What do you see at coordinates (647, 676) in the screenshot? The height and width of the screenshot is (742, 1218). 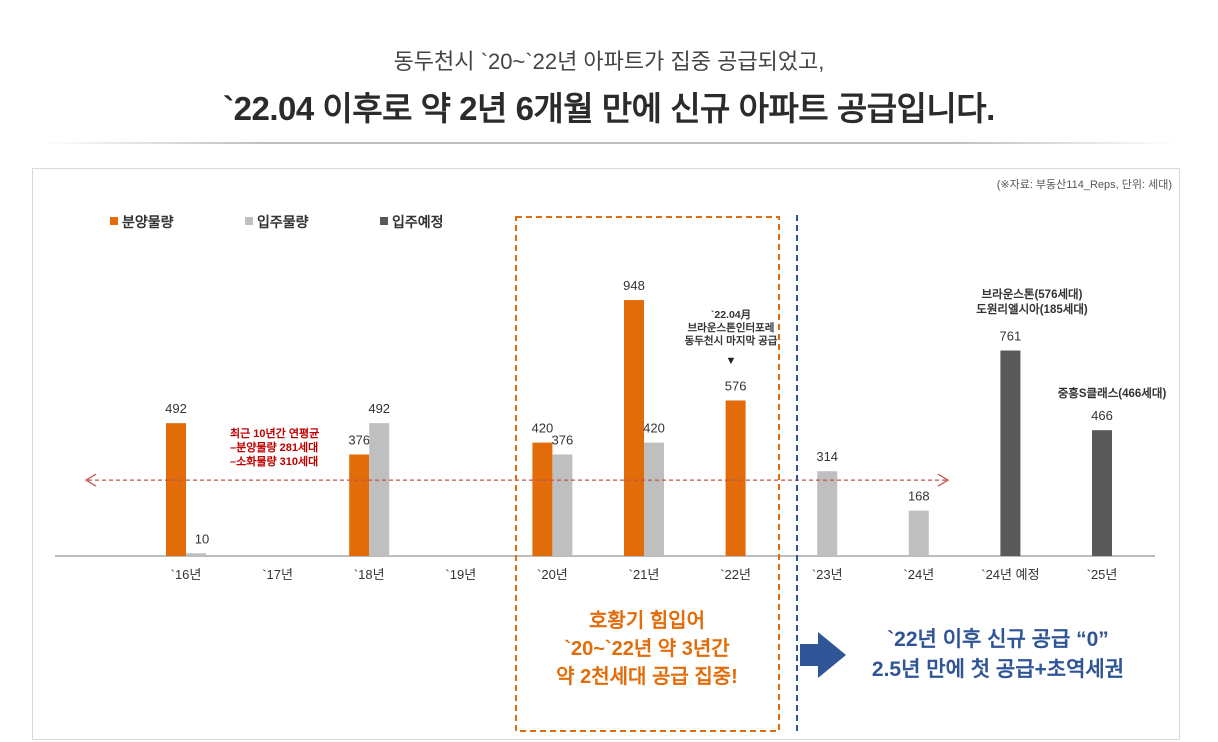 I see `highlight-box-text-2: 약 2천세대 공급 집중!` at bounding box center [647, 676].